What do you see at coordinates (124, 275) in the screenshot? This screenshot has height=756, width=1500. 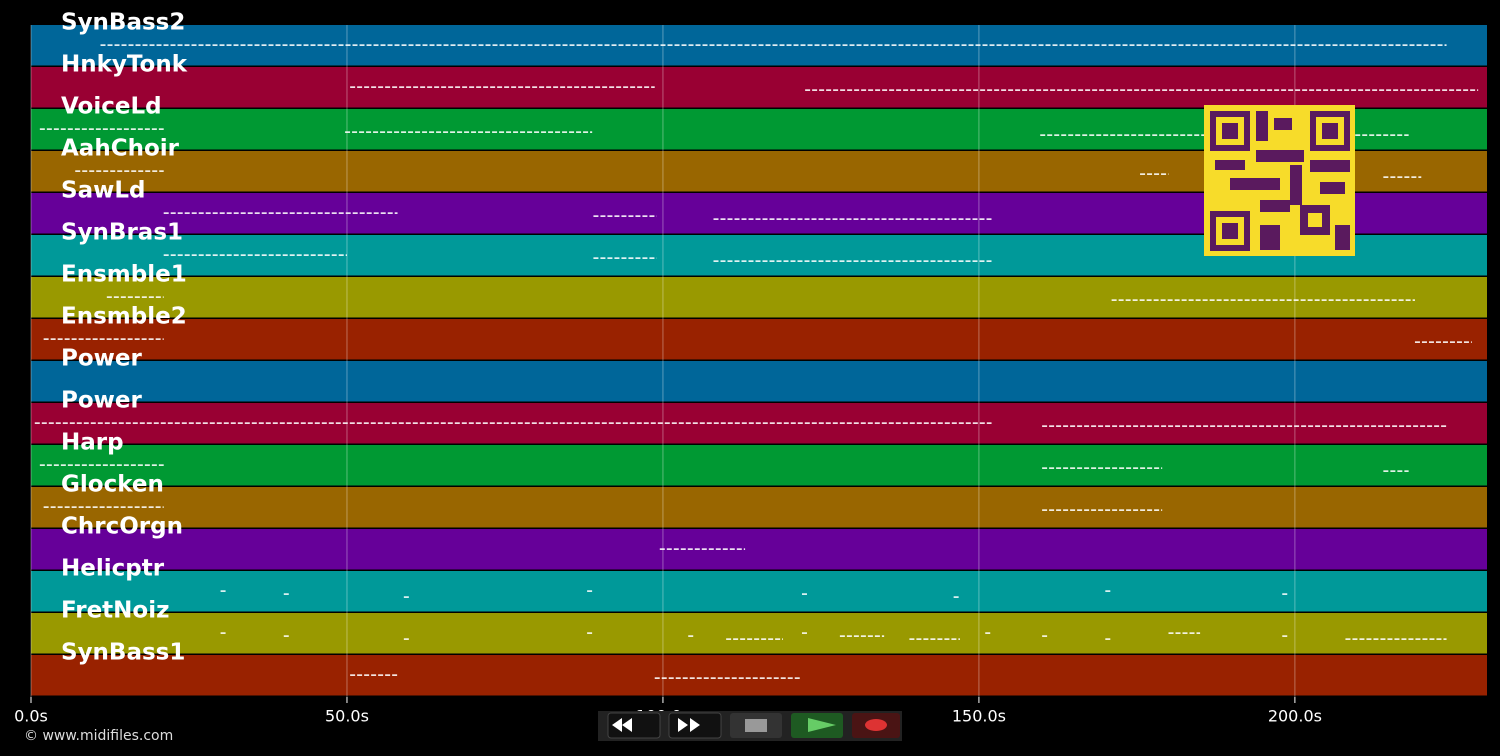 I see `track-label: Ensmble1` at bounding box center [124, 275].